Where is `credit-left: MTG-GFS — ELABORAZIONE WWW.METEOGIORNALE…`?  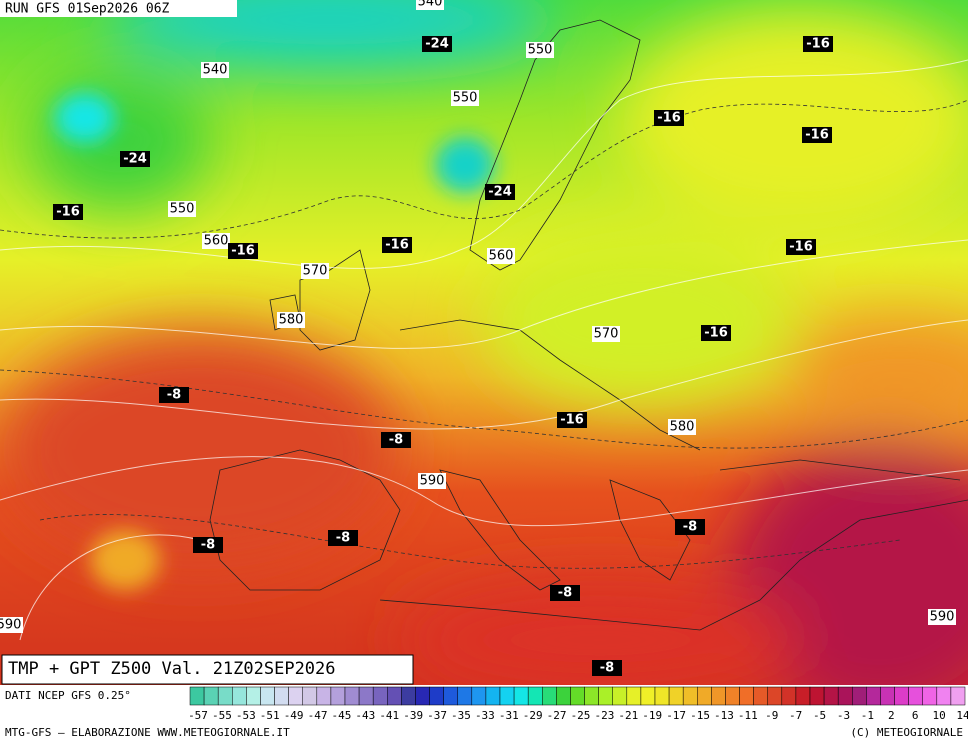
credit-left: MTG-GFS — ELABORAZIONE WWW.METEOGIORNALE… is located at coordinates (147, 732).